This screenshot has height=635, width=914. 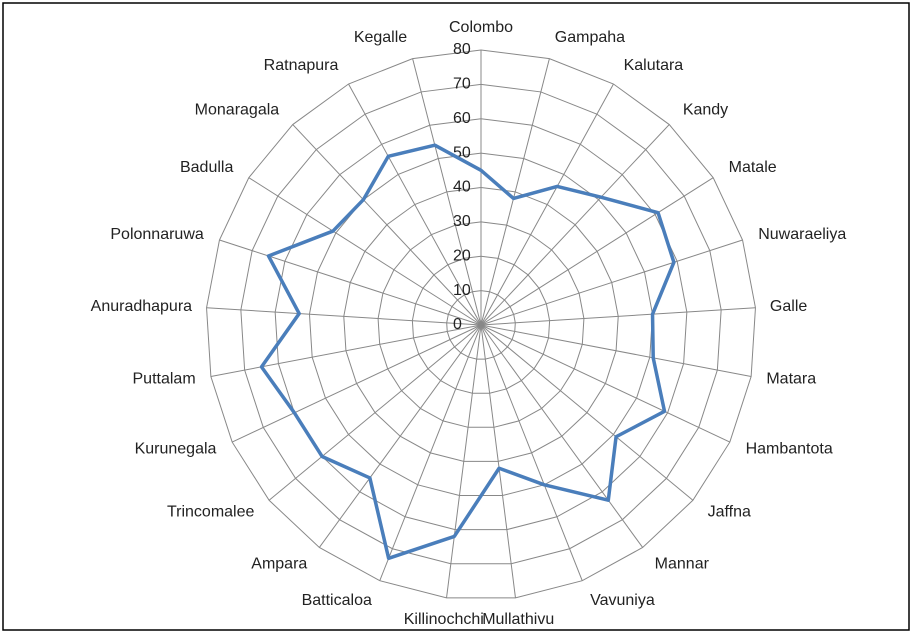 I want to click on category-label: Puttalam, so click(x=164, y=379).